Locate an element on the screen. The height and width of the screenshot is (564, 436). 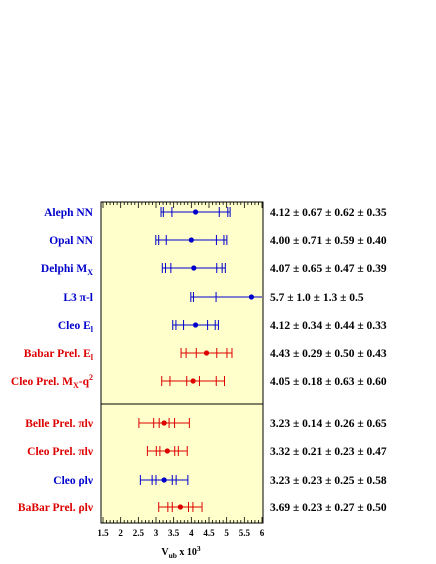
measurement-label: Cleo ρlν is located at coordinates (73, 481).